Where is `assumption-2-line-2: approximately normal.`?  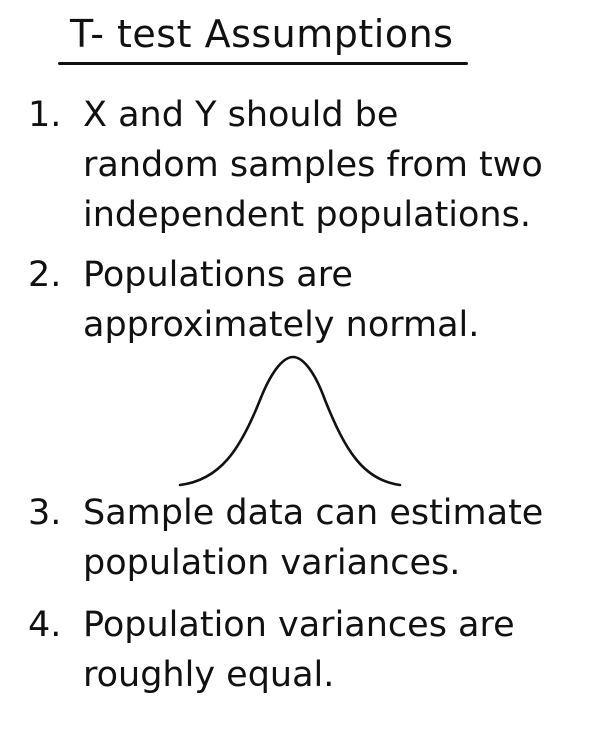 assumption-2-line-2: approximately normal. is located at coordinates (281, 325).